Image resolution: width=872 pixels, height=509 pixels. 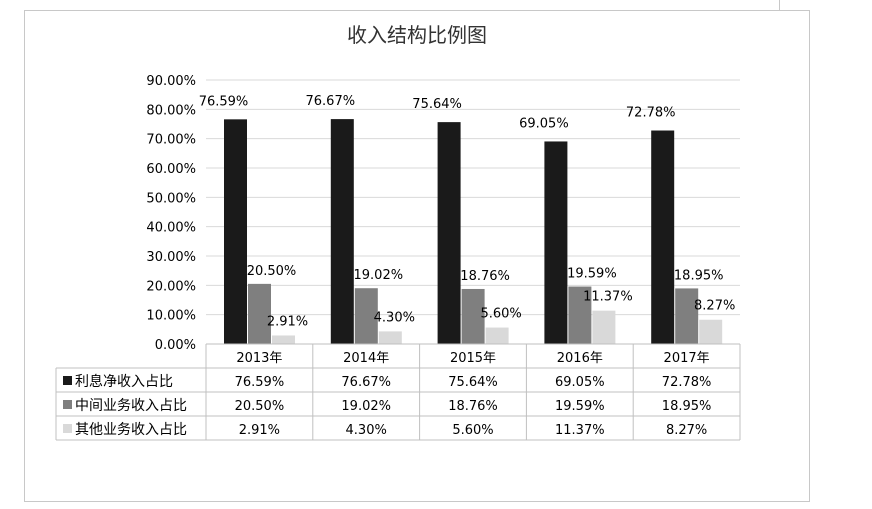 I want to click on y-tick-label: 90.00%, so click(x=171, y=81).